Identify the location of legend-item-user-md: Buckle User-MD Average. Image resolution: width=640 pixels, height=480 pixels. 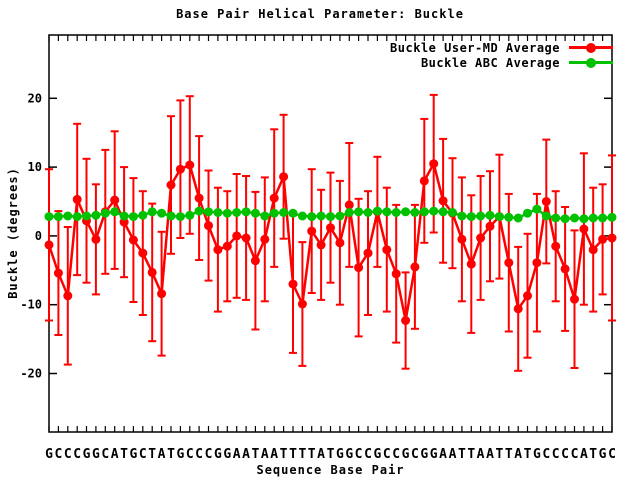
(501, 47).